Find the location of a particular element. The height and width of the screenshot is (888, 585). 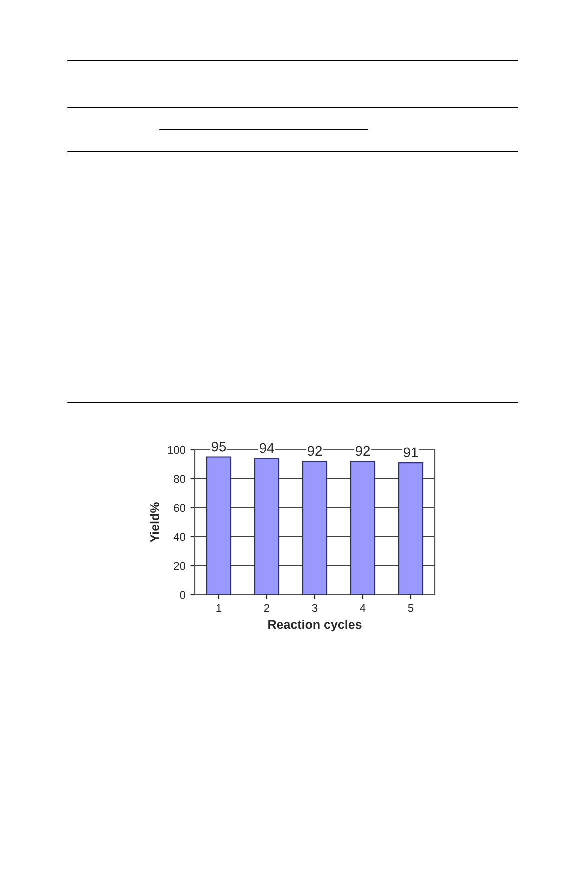

x-tick-label: 3 is located at coordinates (315, 608).